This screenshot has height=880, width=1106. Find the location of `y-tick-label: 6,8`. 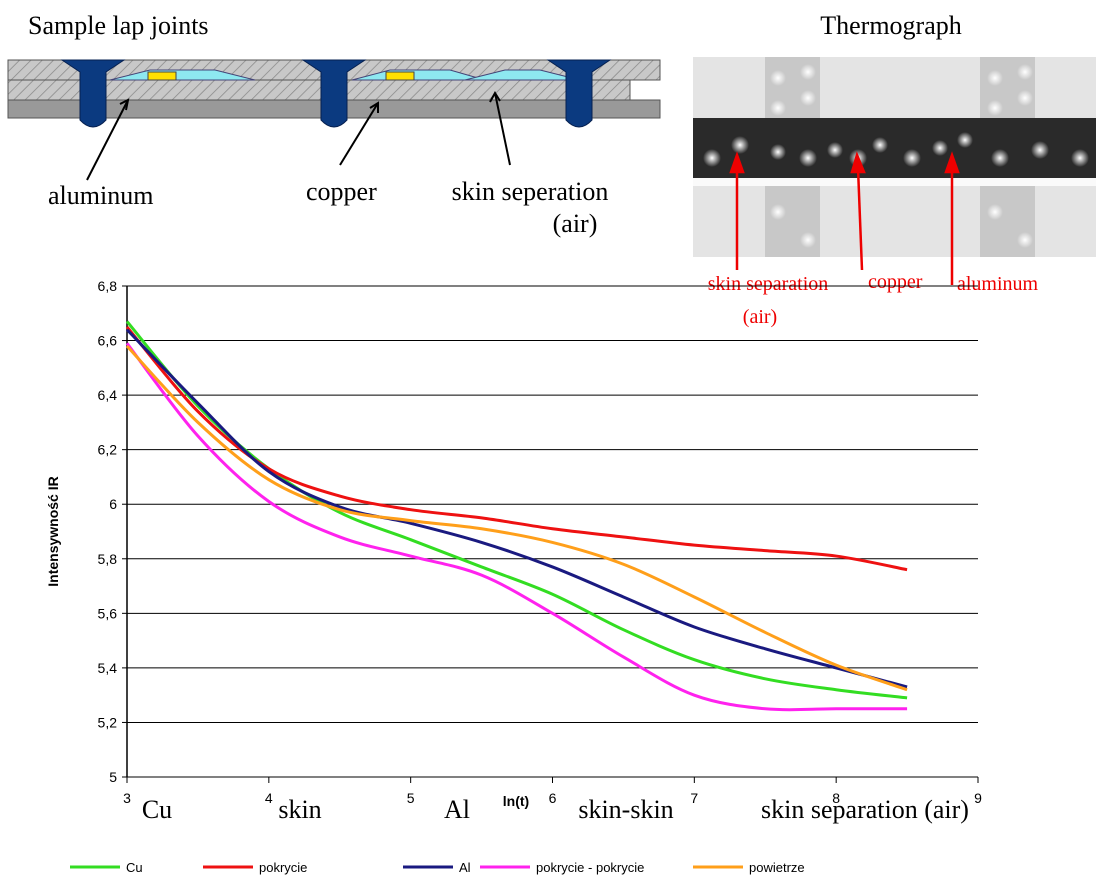

y-tick-label: 6,8 is located at coordinates (108, 286).